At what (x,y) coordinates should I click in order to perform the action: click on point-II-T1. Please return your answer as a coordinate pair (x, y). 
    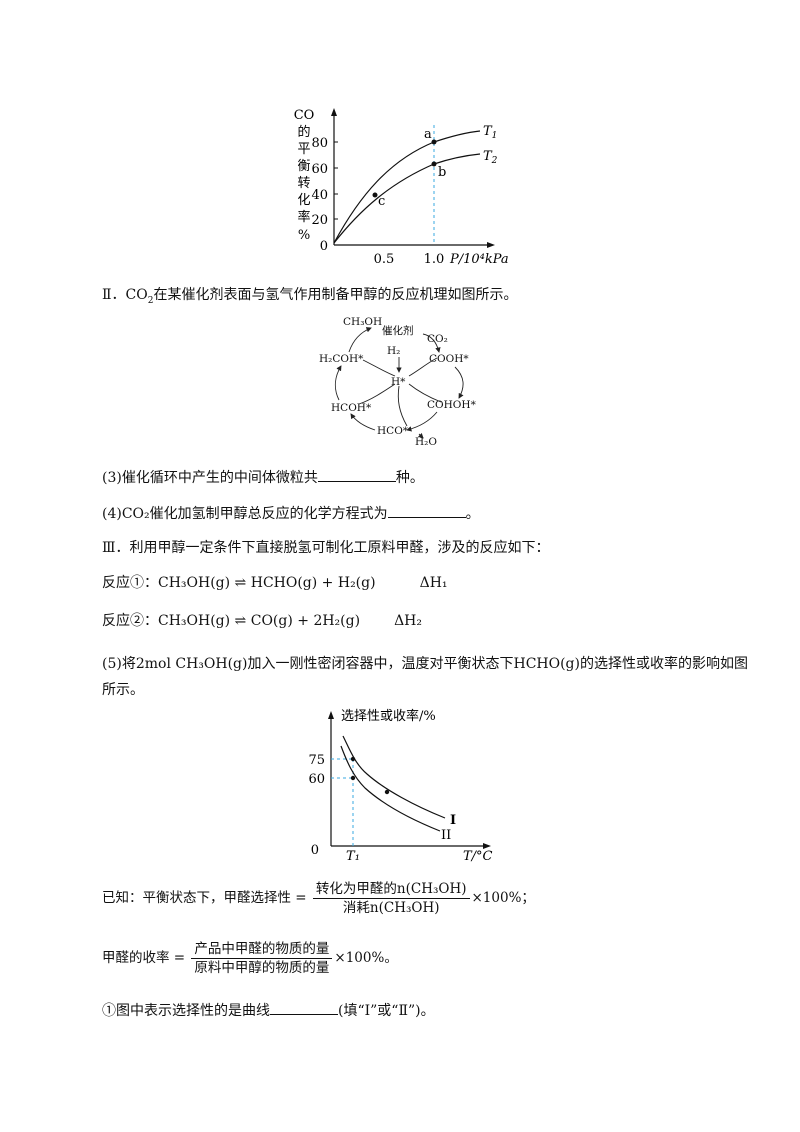
    Looking at the image, I should click on (353, 778).